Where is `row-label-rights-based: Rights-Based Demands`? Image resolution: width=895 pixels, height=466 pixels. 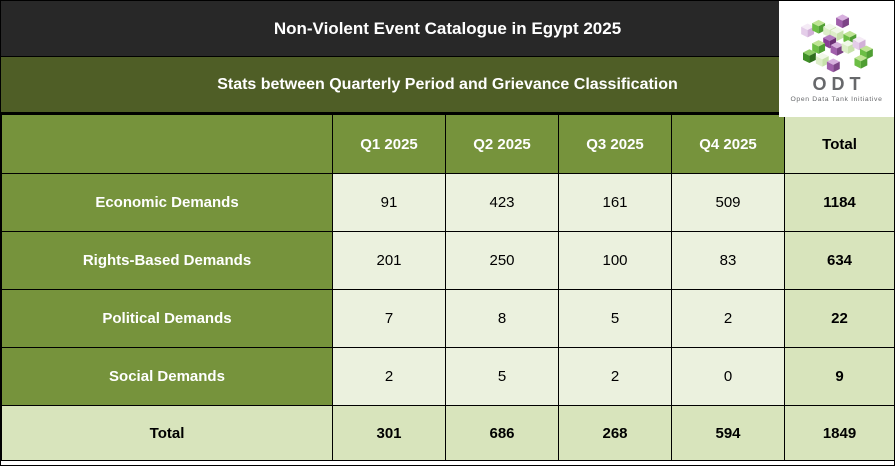 row-label-rights-based: Rights-Based Demands is located at coordinates (167, 260).